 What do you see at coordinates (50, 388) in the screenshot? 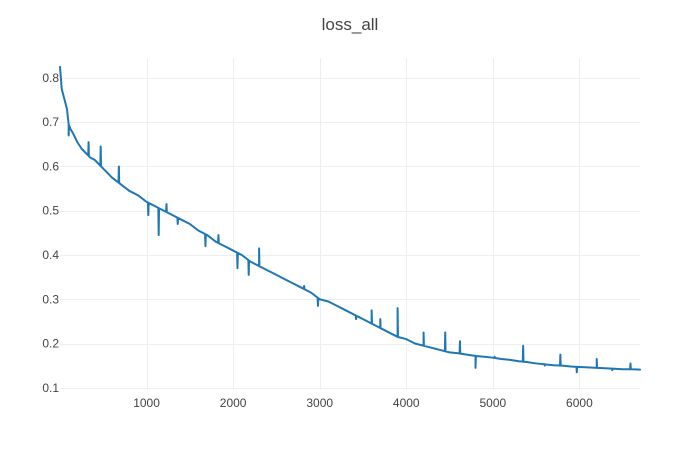
I see `y-tick-label: 0.1` at bounding box center [50, 388].